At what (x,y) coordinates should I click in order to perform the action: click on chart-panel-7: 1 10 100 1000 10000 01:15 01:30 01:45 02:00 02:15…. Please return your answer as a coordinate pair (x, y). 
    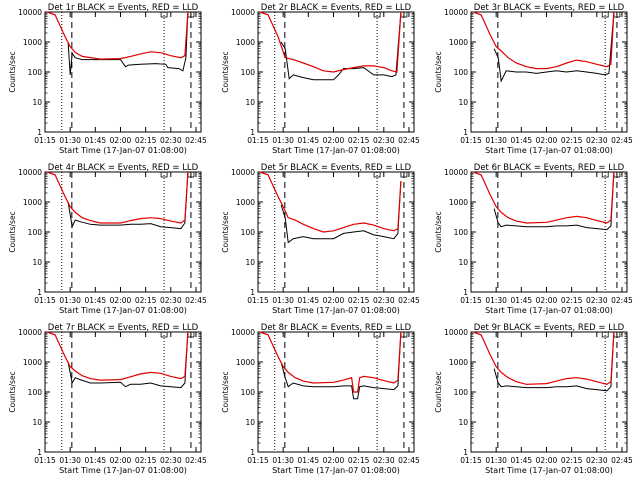
    Looking at the image, I should click on (107, 399).